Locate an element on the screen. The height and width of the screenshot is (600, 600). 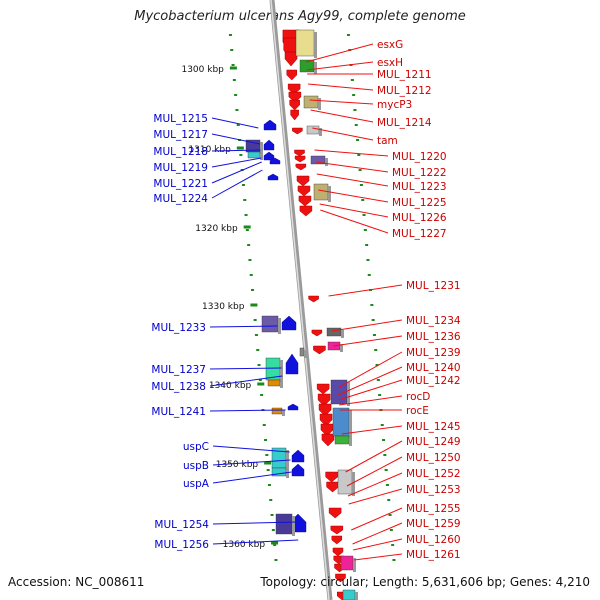
right-gene-label: MUL_1261 is located at coordinates (433, 555).